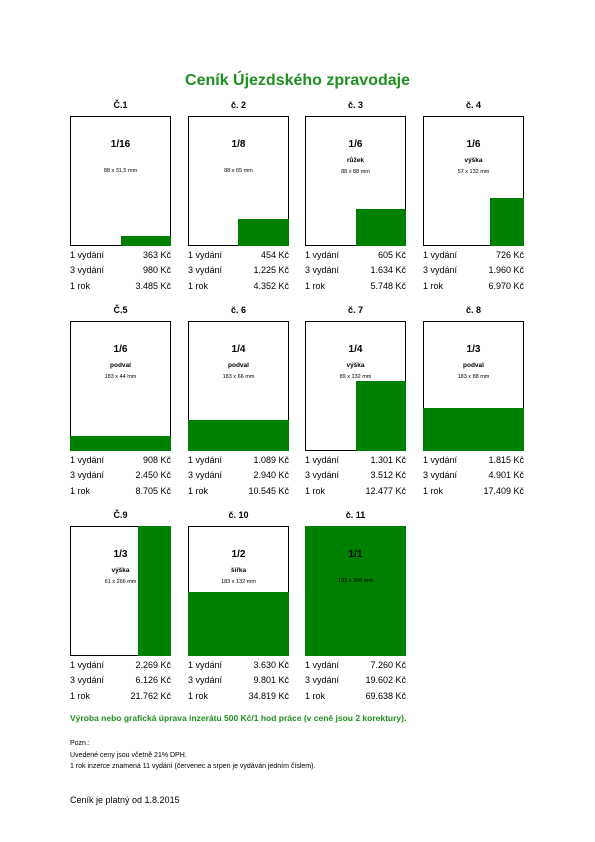 Image resolution: width=595 pixels, height=842 pixels. Describe the element at coordinates (473, 386) in the screenshot. I see `ad-box: 1/3 podval 183 x 88 mm` at that location.